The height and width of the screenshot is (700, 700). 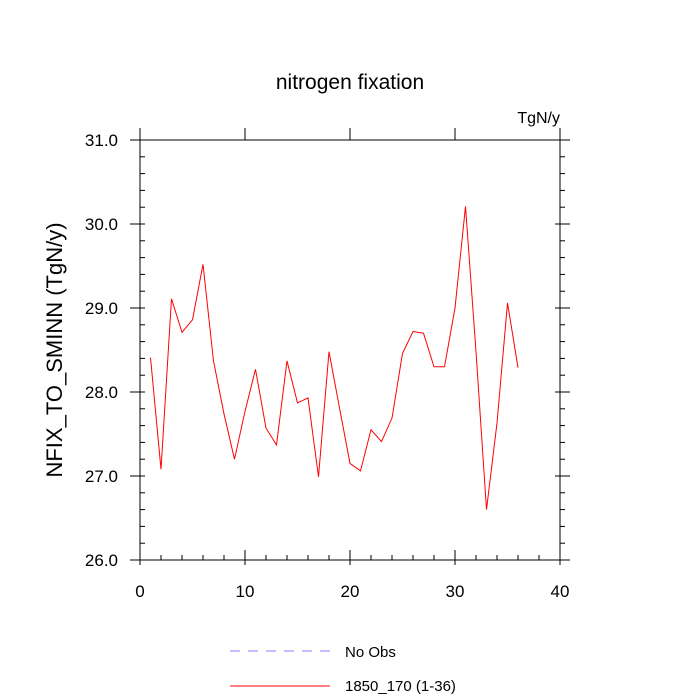 I want to click on y-tick-label: 26.0, so click(x=101, y=560).